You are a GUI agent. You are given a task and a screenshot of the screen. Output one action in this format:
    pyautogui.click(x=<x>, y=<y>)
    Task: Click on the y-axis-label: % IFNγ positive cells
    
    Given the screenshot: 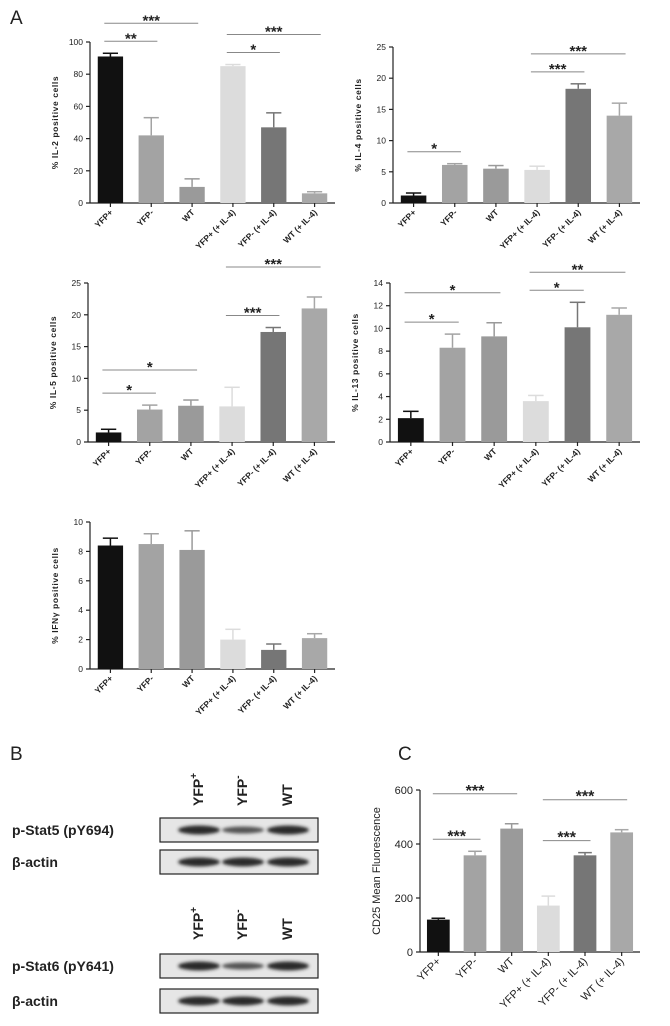 What is the action you would take?
    pyautogui.click(x=55, y=595)
    